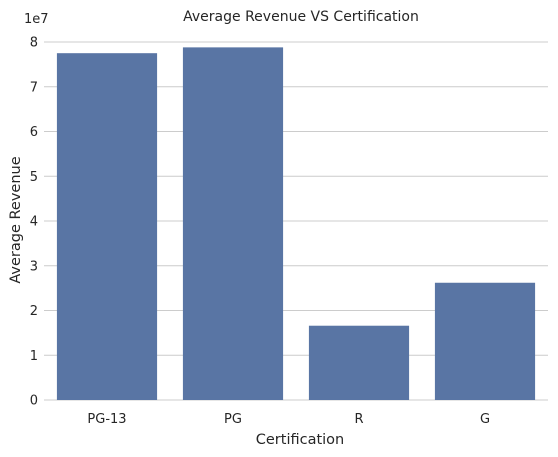  What do you see at coordinates (300, 440) in the screenshot?
I see `x-axis-label: Certification` at bounding box center [300, 440].